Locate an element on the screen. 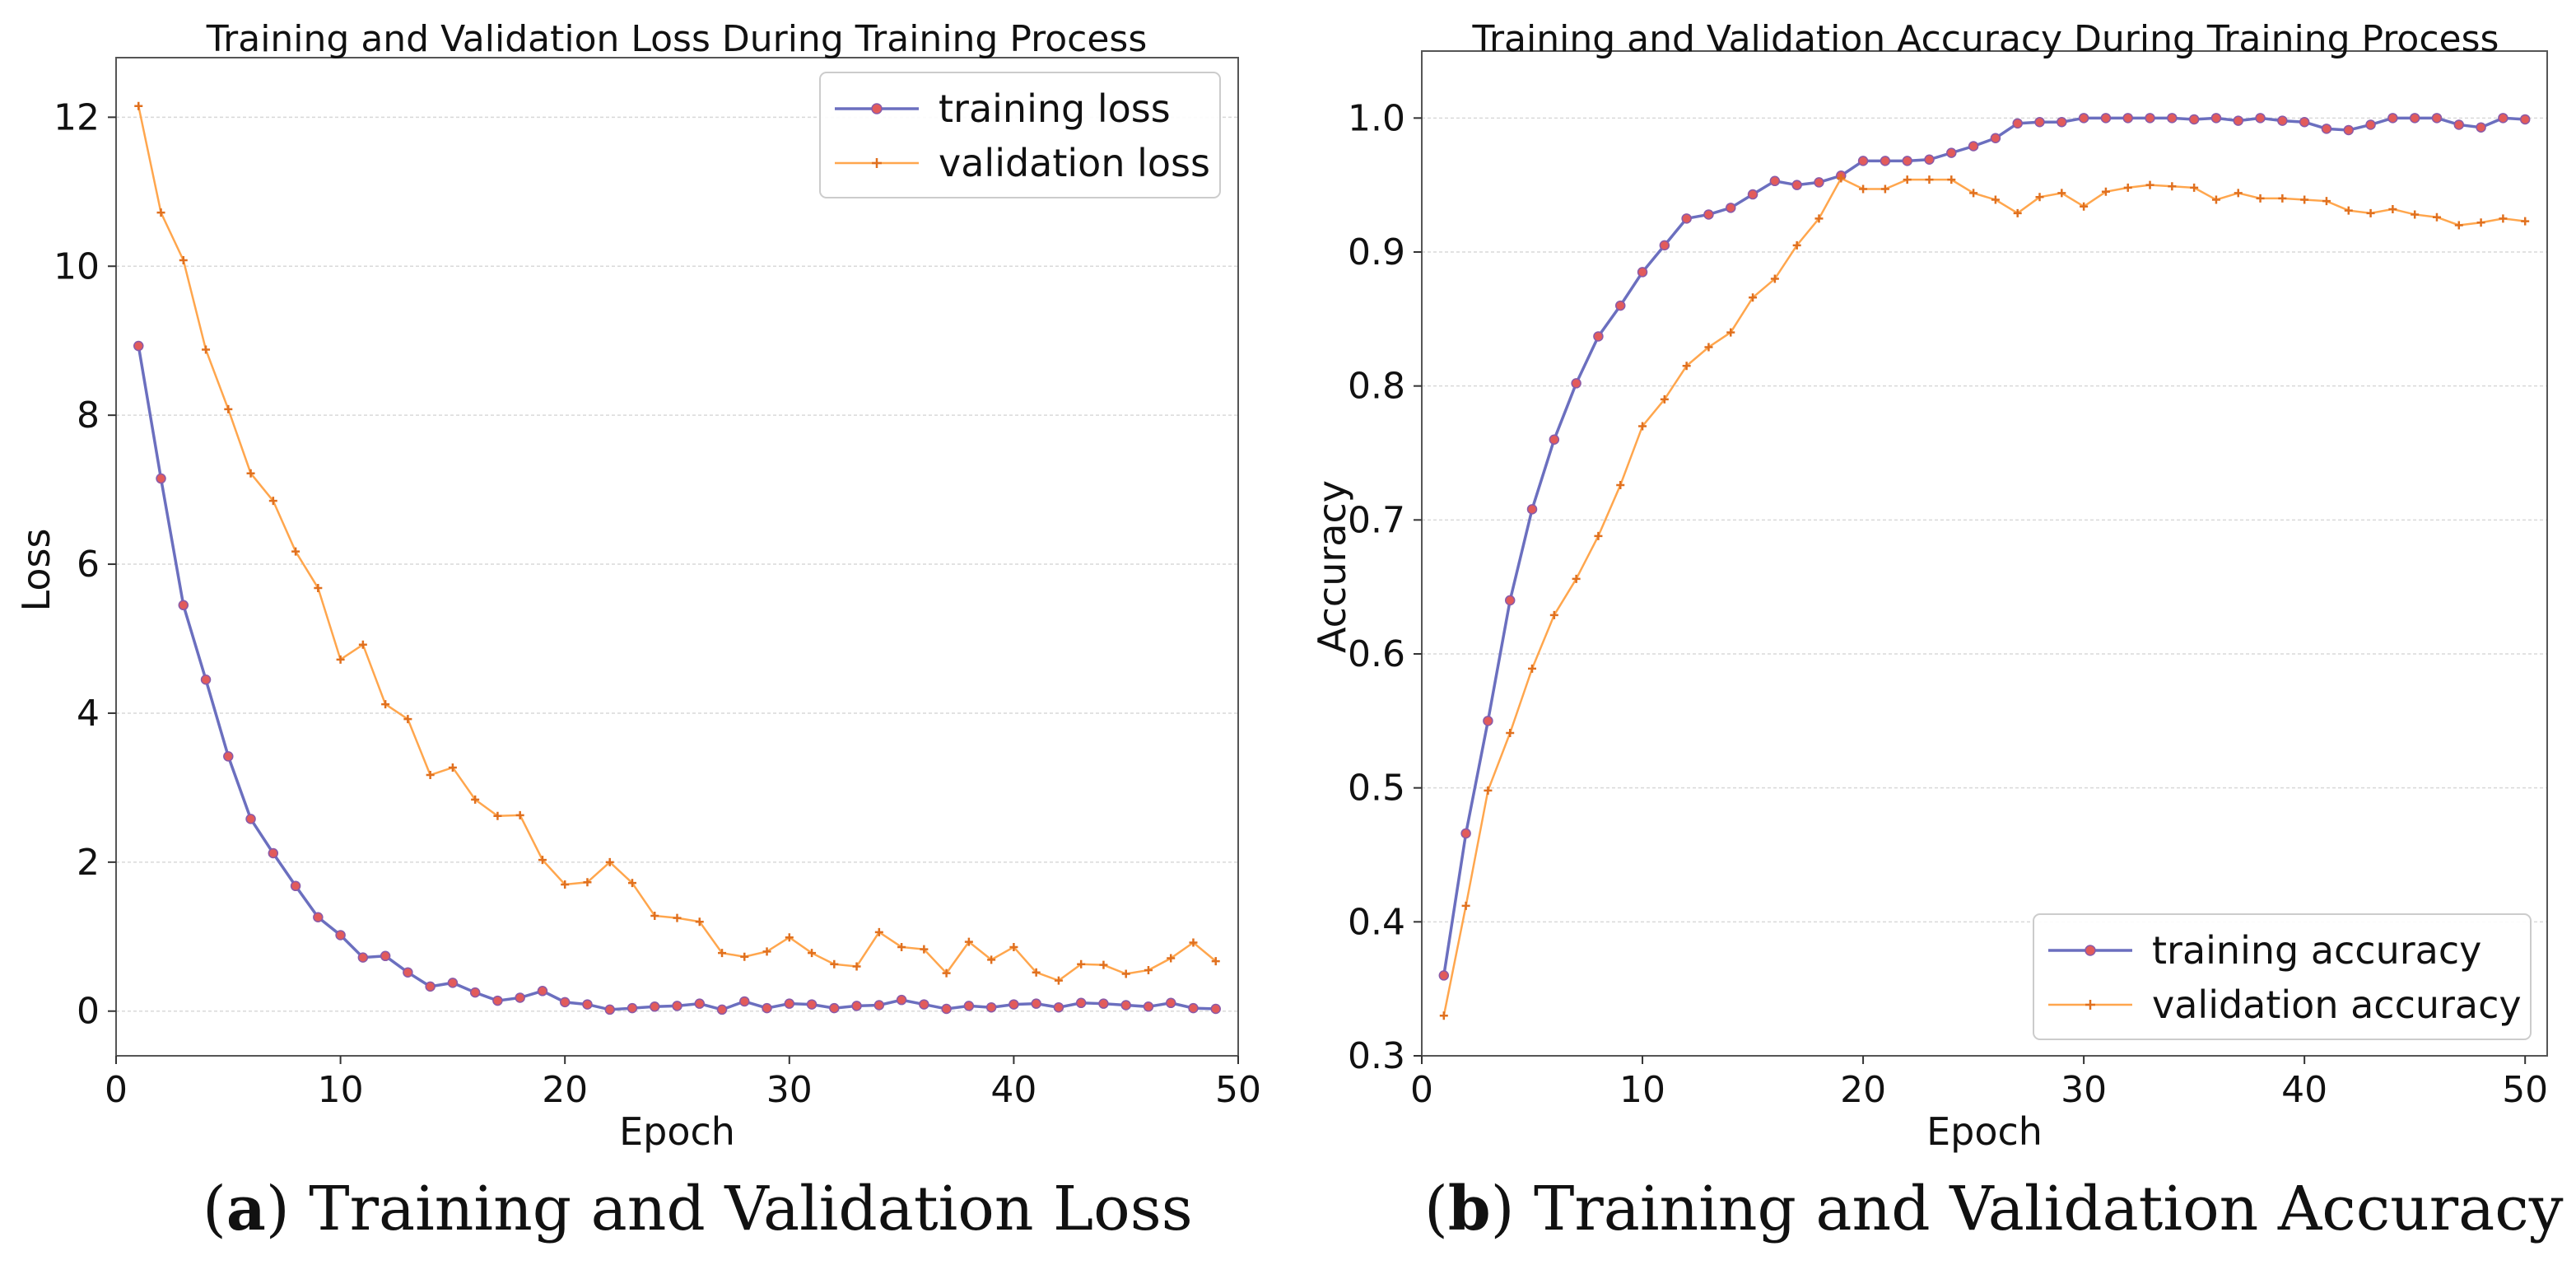 This screenshot has height=1265, width=2576. x-tick-label-3: 30 is located at coordinates (2084, 1090).